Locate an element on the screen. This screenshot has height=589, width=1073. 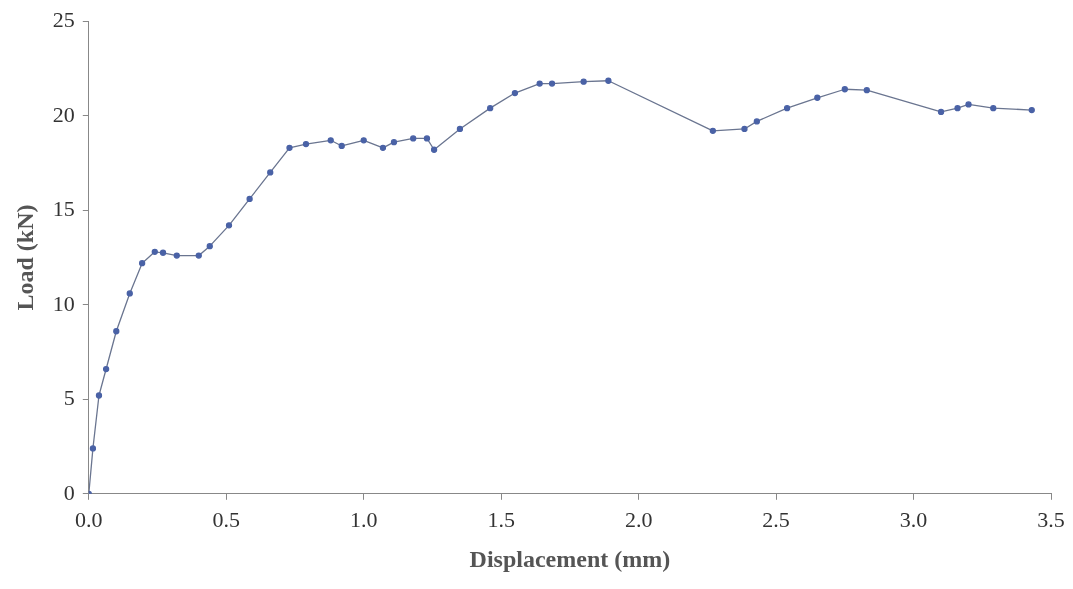
y-tick-label: 10 is located at coordinates (63, 303).